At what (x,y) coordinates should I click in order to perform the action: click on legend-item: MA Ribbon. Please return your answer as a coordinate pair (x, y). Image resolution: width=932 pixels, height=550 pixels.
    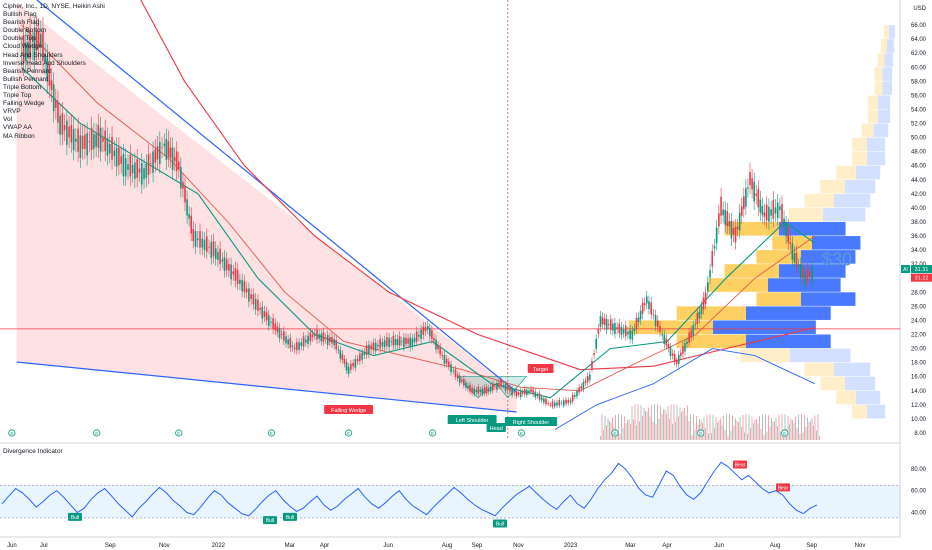
    Looking at the image, I should click on (19, 136).